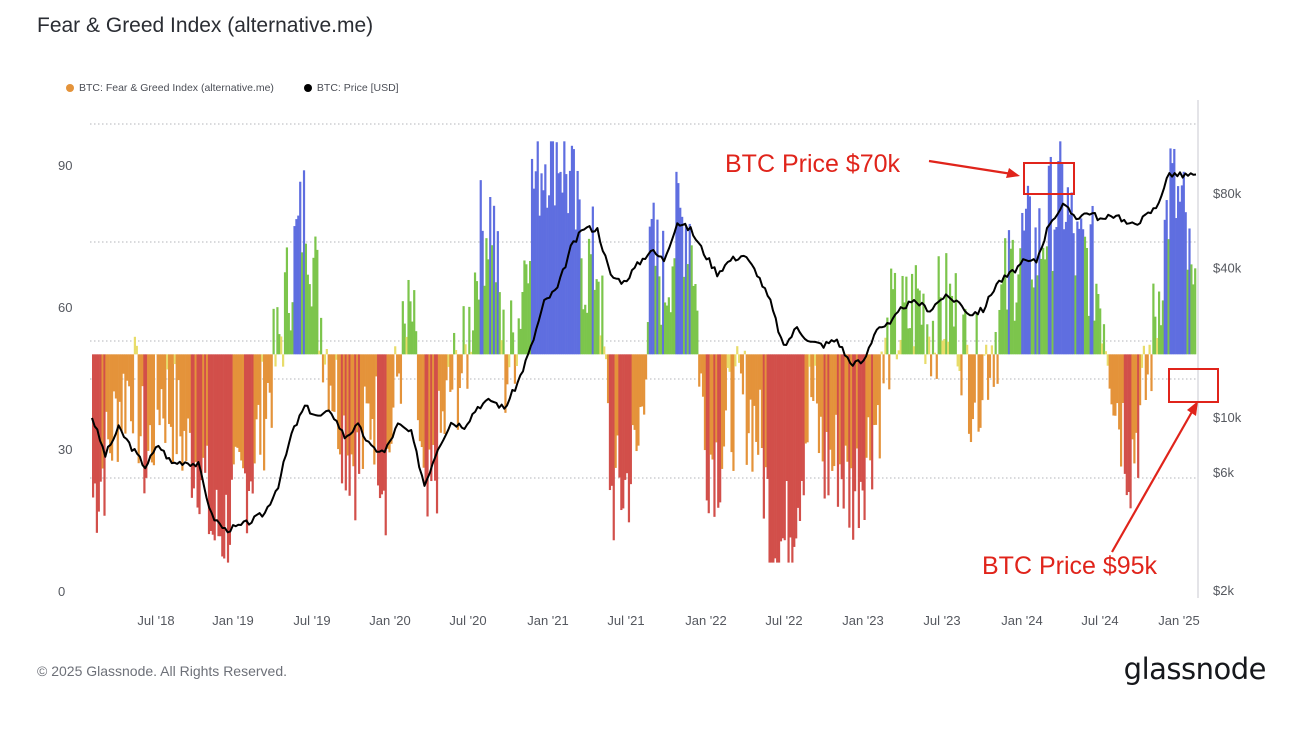 The image size is (1292, 730). What do you see at coordinates (390, 620) in the screenshot?
I see `x-axis-tick: Jan '20` at bounding box center [390, 620].